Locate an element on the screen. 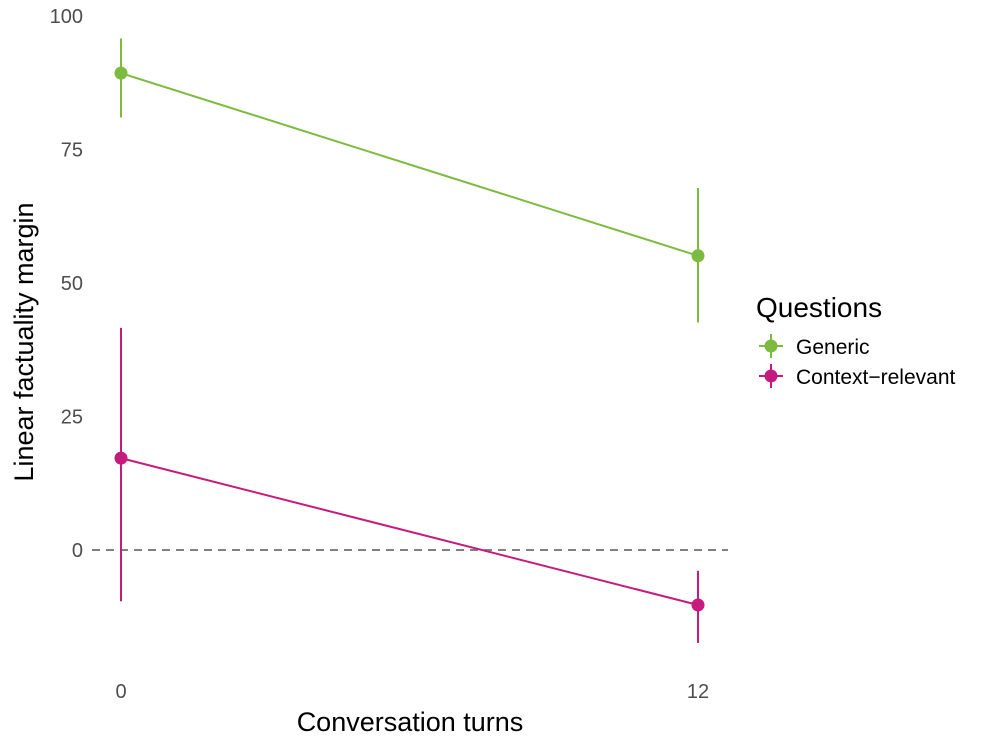 This screenshot has height=747, width=996. legend: Questions Generic Context−relevant is located at coordinates (856, 340).